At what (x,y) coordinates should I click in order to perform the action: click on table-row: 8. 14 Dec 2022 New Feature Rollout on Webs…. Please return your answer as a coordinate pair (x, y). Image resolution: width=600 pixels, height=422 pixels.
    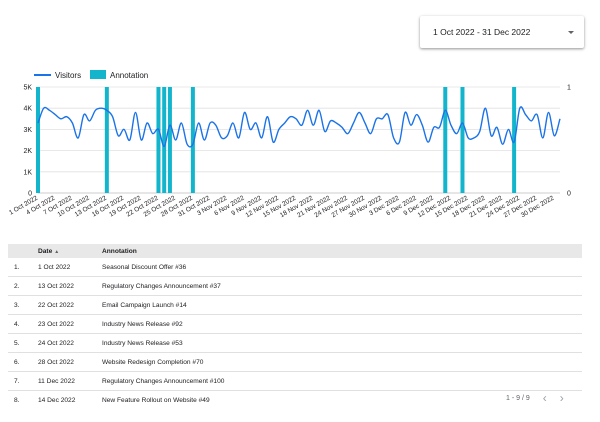
    Looking at the image, I should click on (295, 398).